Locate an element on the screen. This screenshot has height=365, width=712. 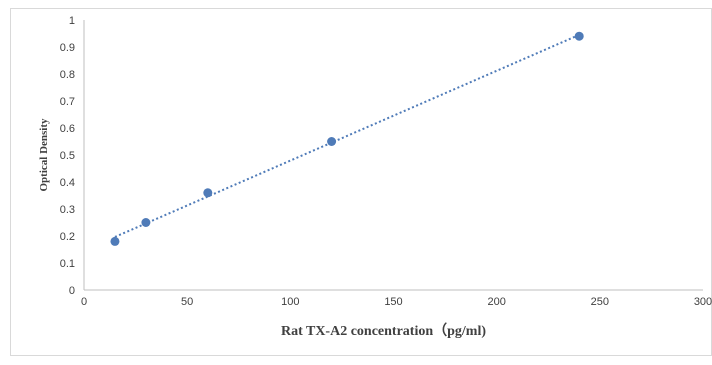
y-tick-label: 1 is located at coordinates (72, 21).